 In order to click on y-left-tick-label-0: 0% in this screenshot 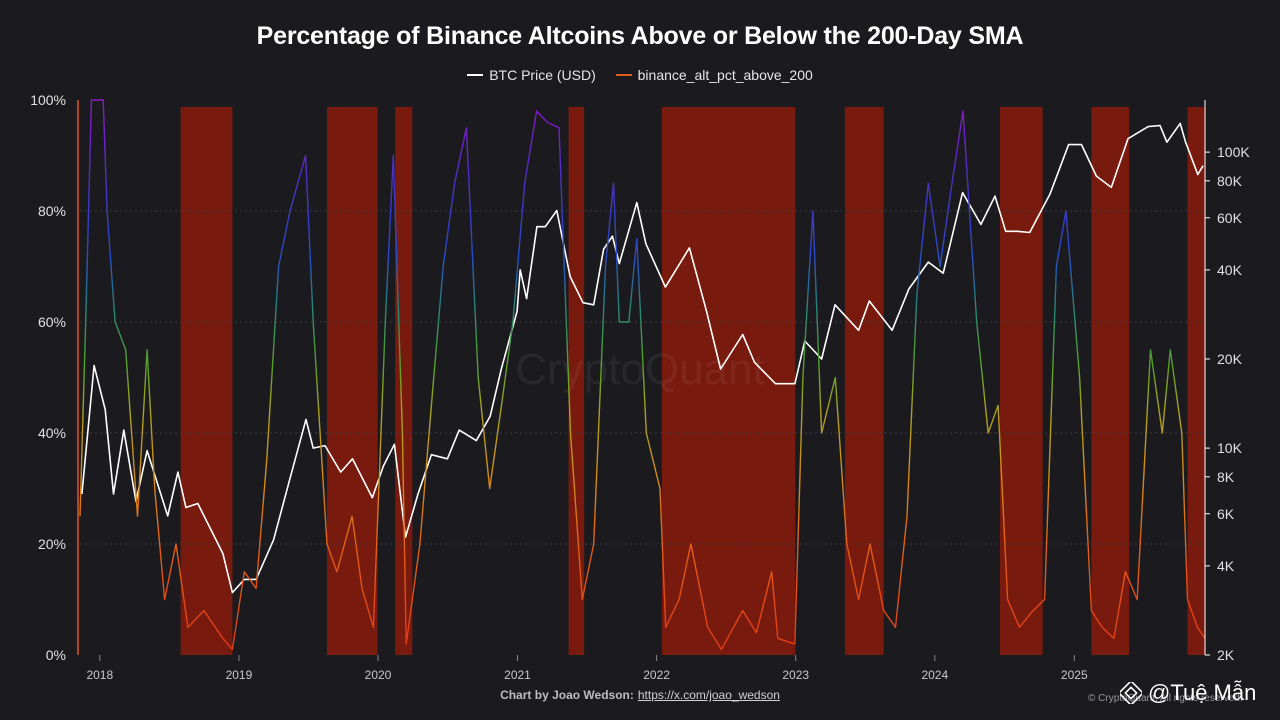, I will do `click(56, 655)`.